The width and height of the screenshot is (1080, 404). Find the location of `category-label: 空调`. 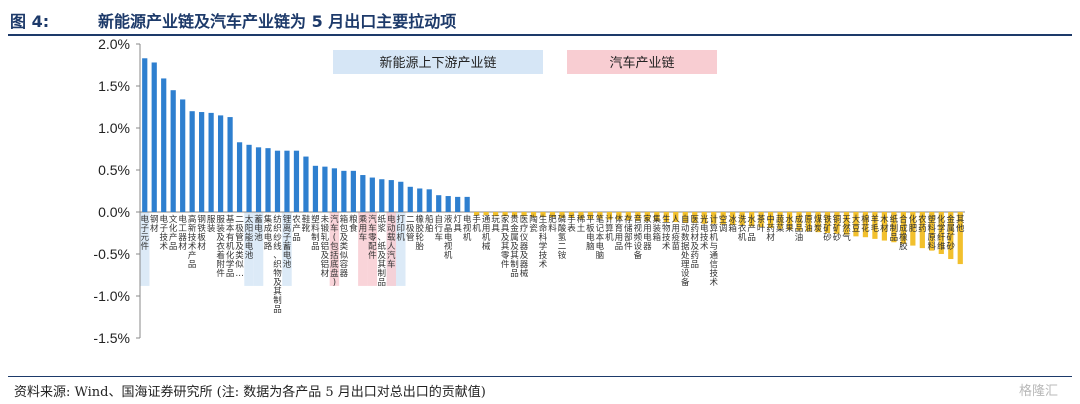

category-label: 空调 is located at coordinates (723, 224).